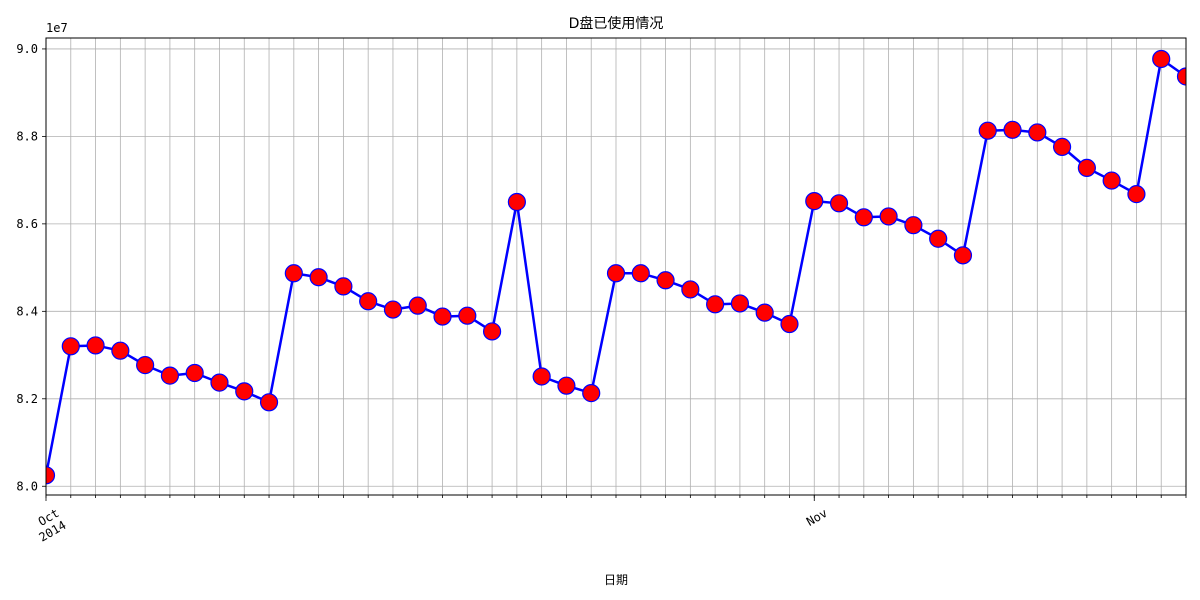  What do you see at coordinates (31, 267) in the screenshot?
I see `y-axis: 8.0 8.2 8.4 8.6 8.8 9.0` at bounding box center [31, 267].